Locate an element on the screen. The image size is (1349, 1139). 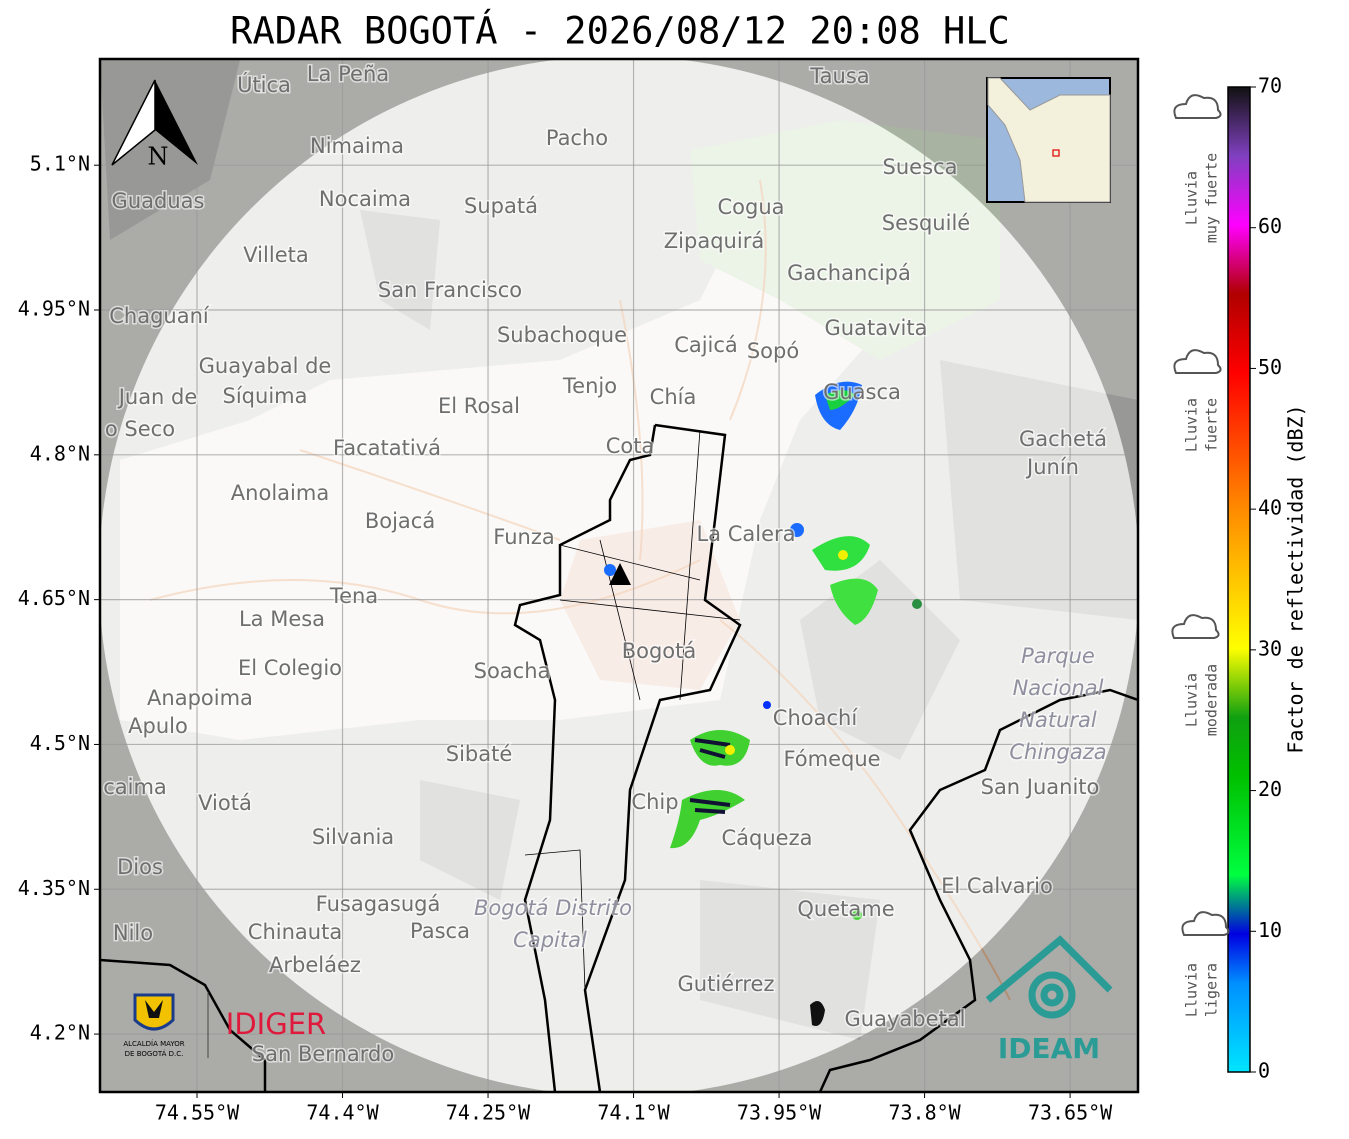
place-label: Suesca is located at coordinates (920, 167).